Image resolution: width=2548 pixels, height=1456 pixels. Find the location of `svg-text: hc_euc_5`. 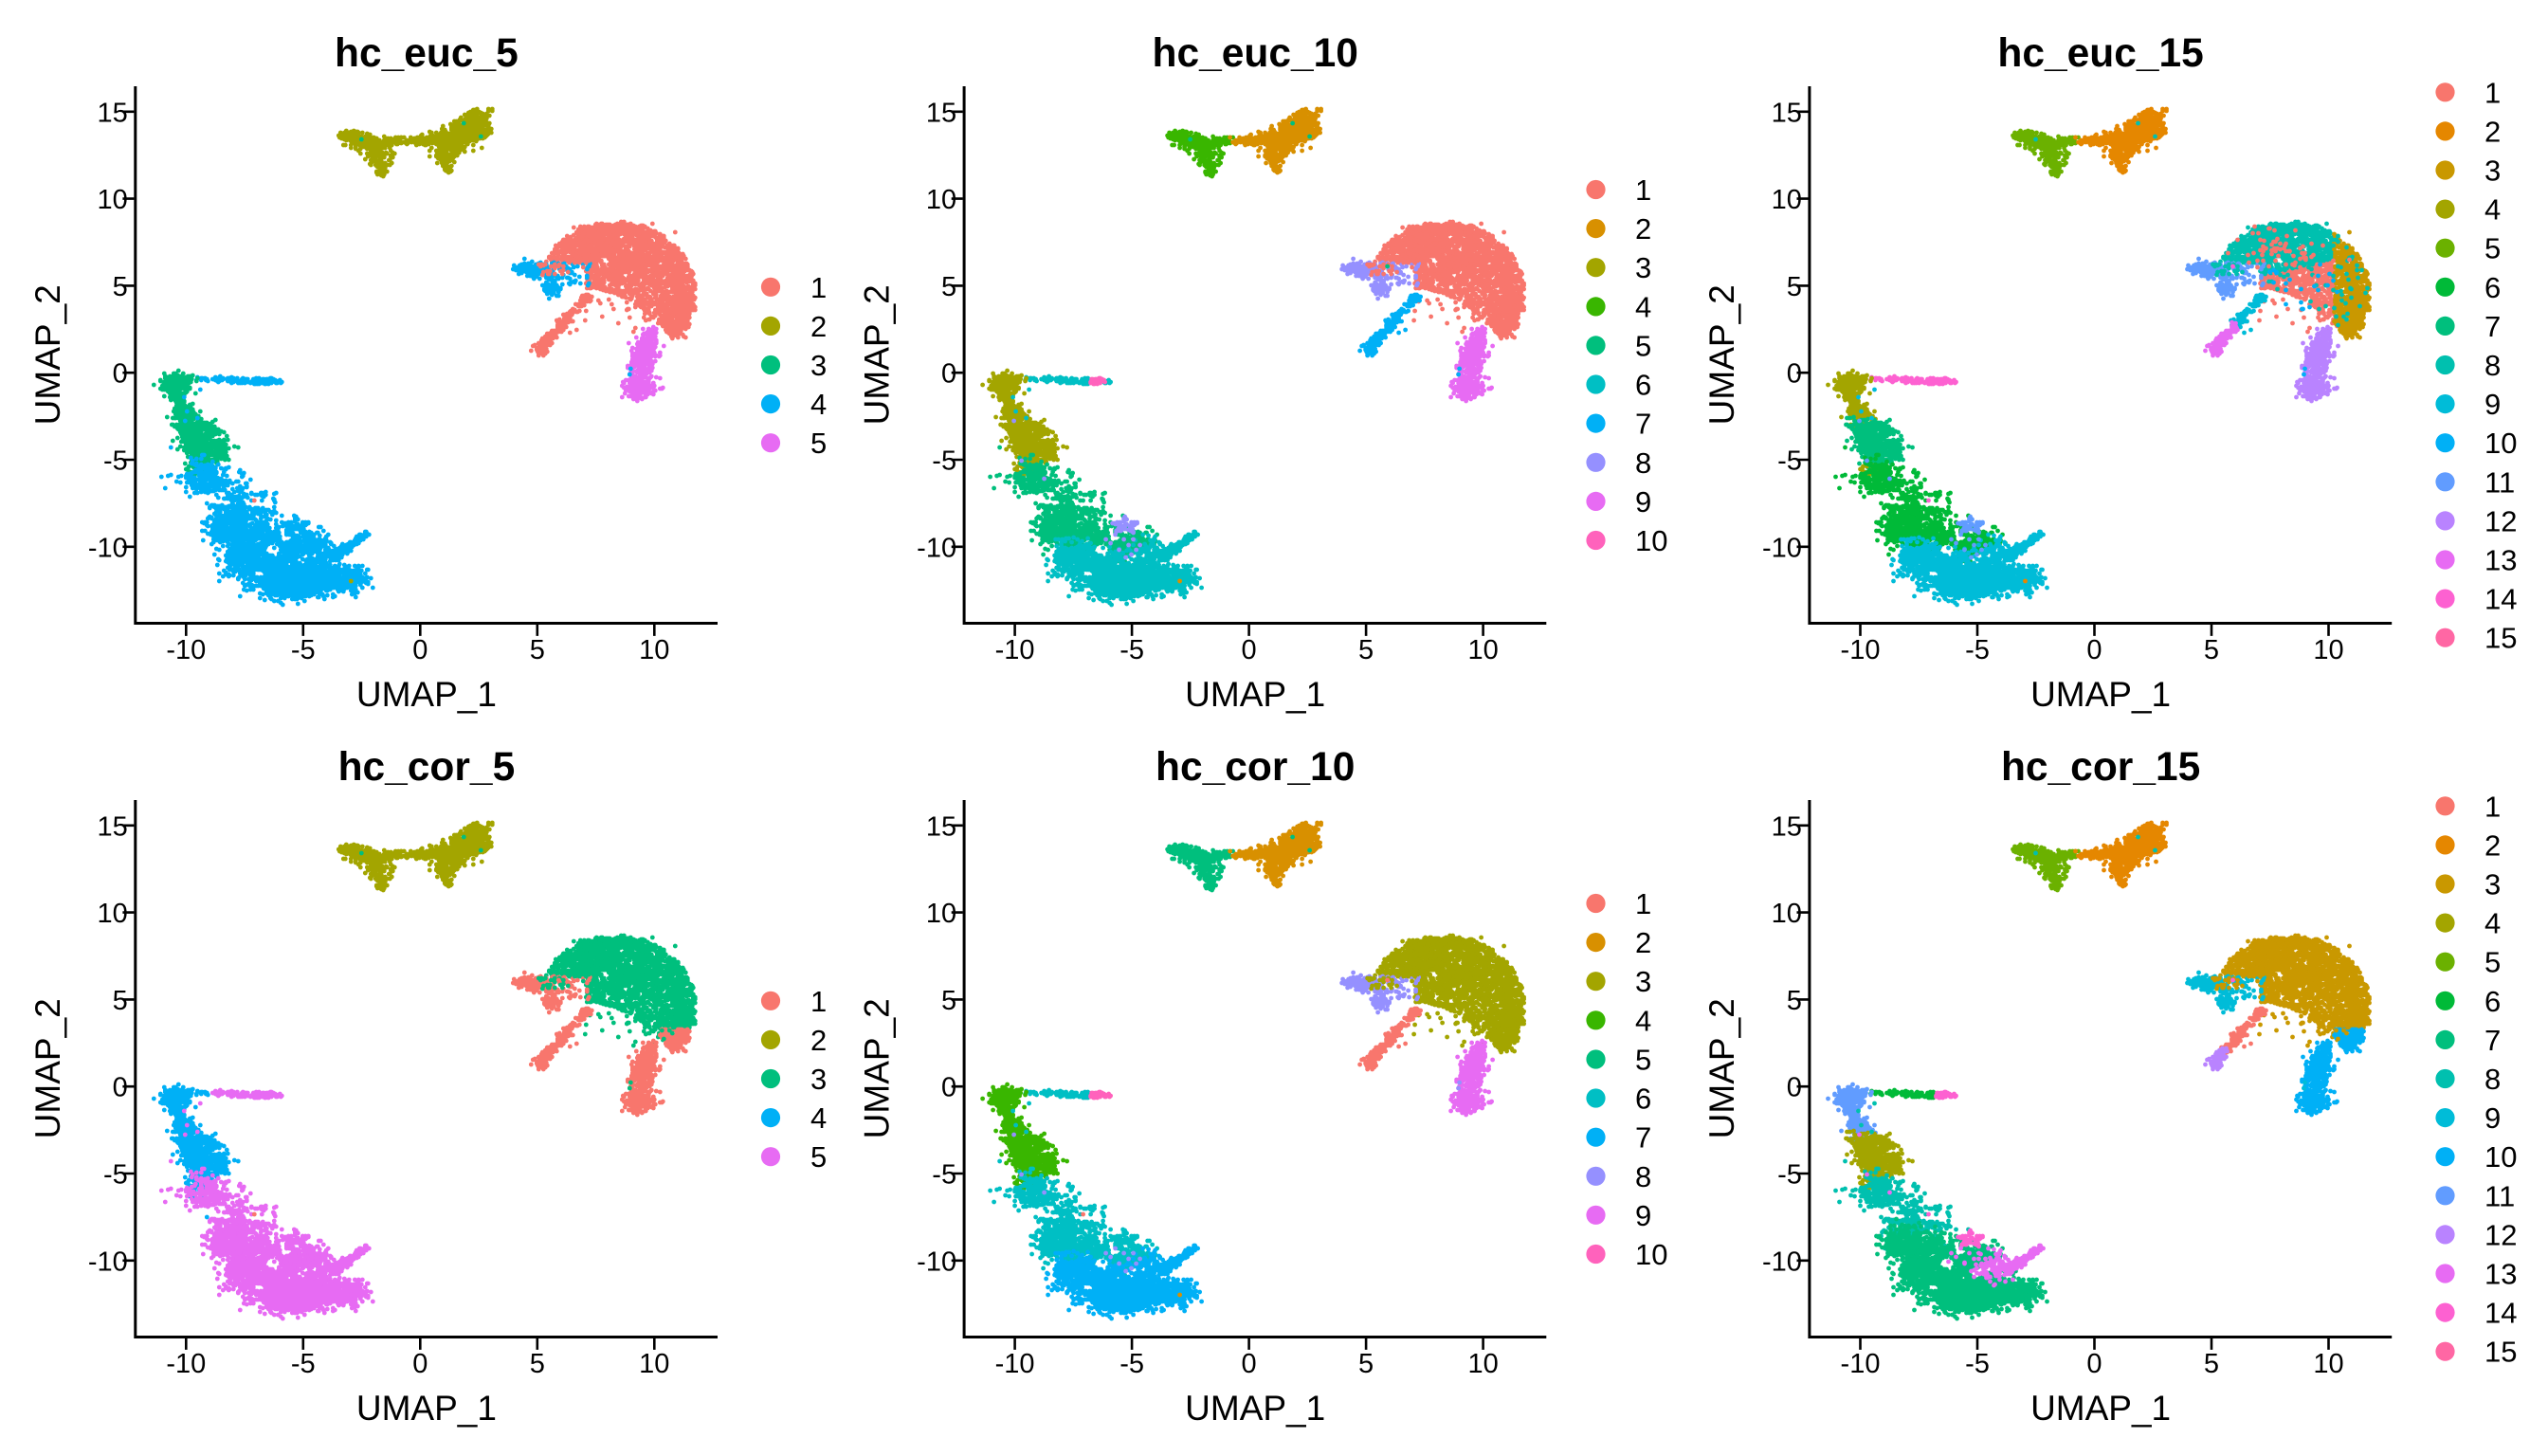

svg-text: hc_euc_5 is located at coordinates (427, 53).